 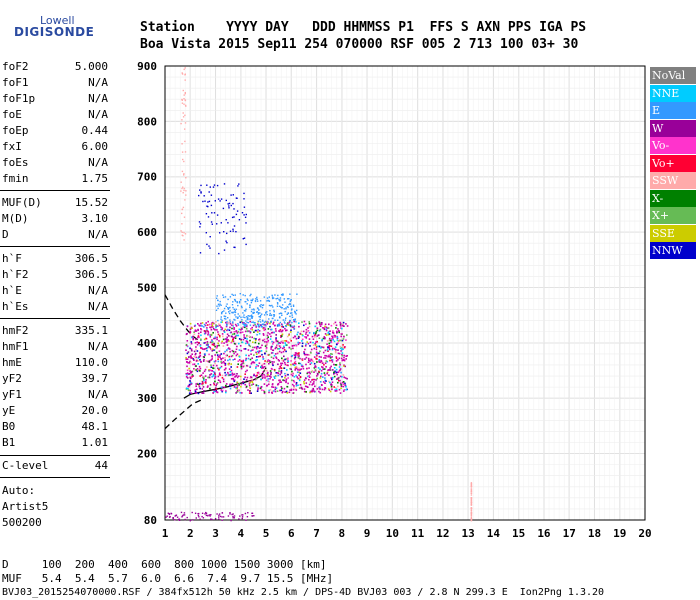 I want to click on param-value: 5.000, so click(x=91, y=66).